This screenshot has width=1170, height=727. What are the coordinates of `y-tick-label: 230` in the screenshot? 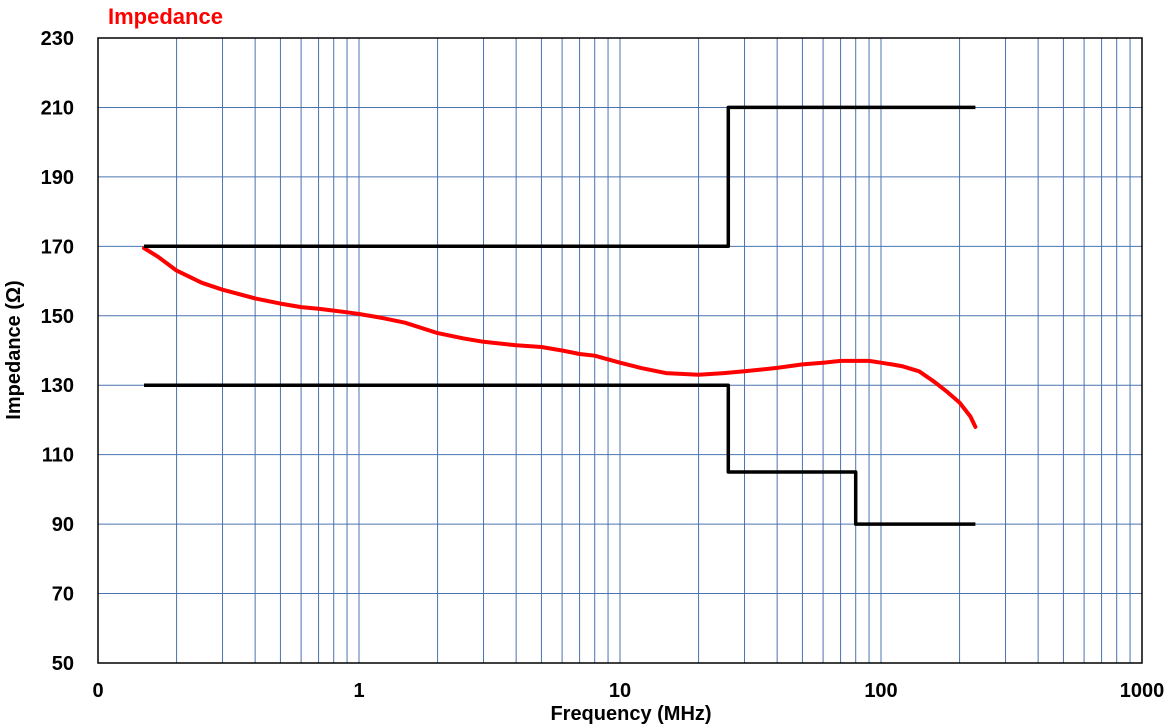 It's located at (57, 39).